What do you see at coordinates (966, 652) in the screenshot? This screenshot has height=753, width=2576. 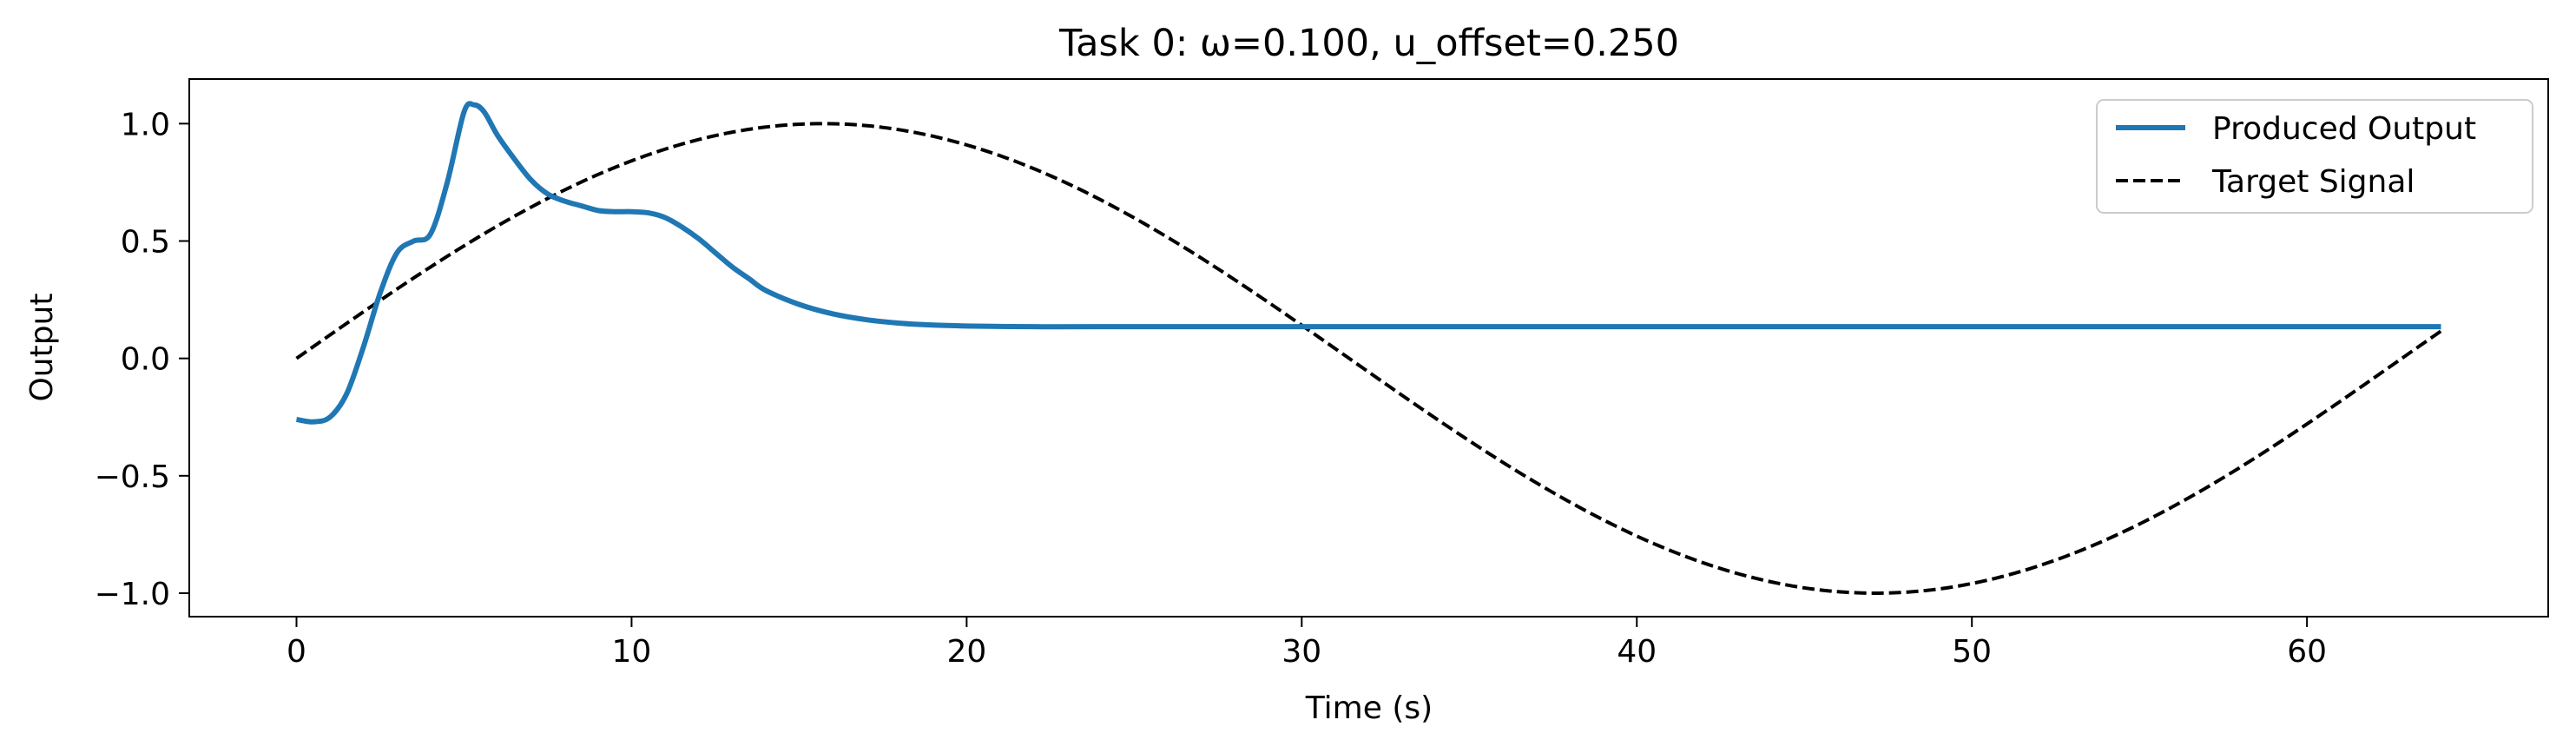 I see `x-tick-label: 20` at bounding box center [966, 652].